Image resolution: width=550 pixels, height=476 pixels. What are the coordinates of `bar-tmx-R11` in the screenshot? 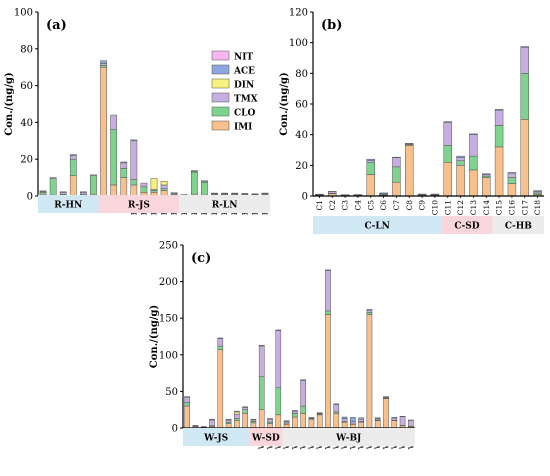 It's located at (144, 185).